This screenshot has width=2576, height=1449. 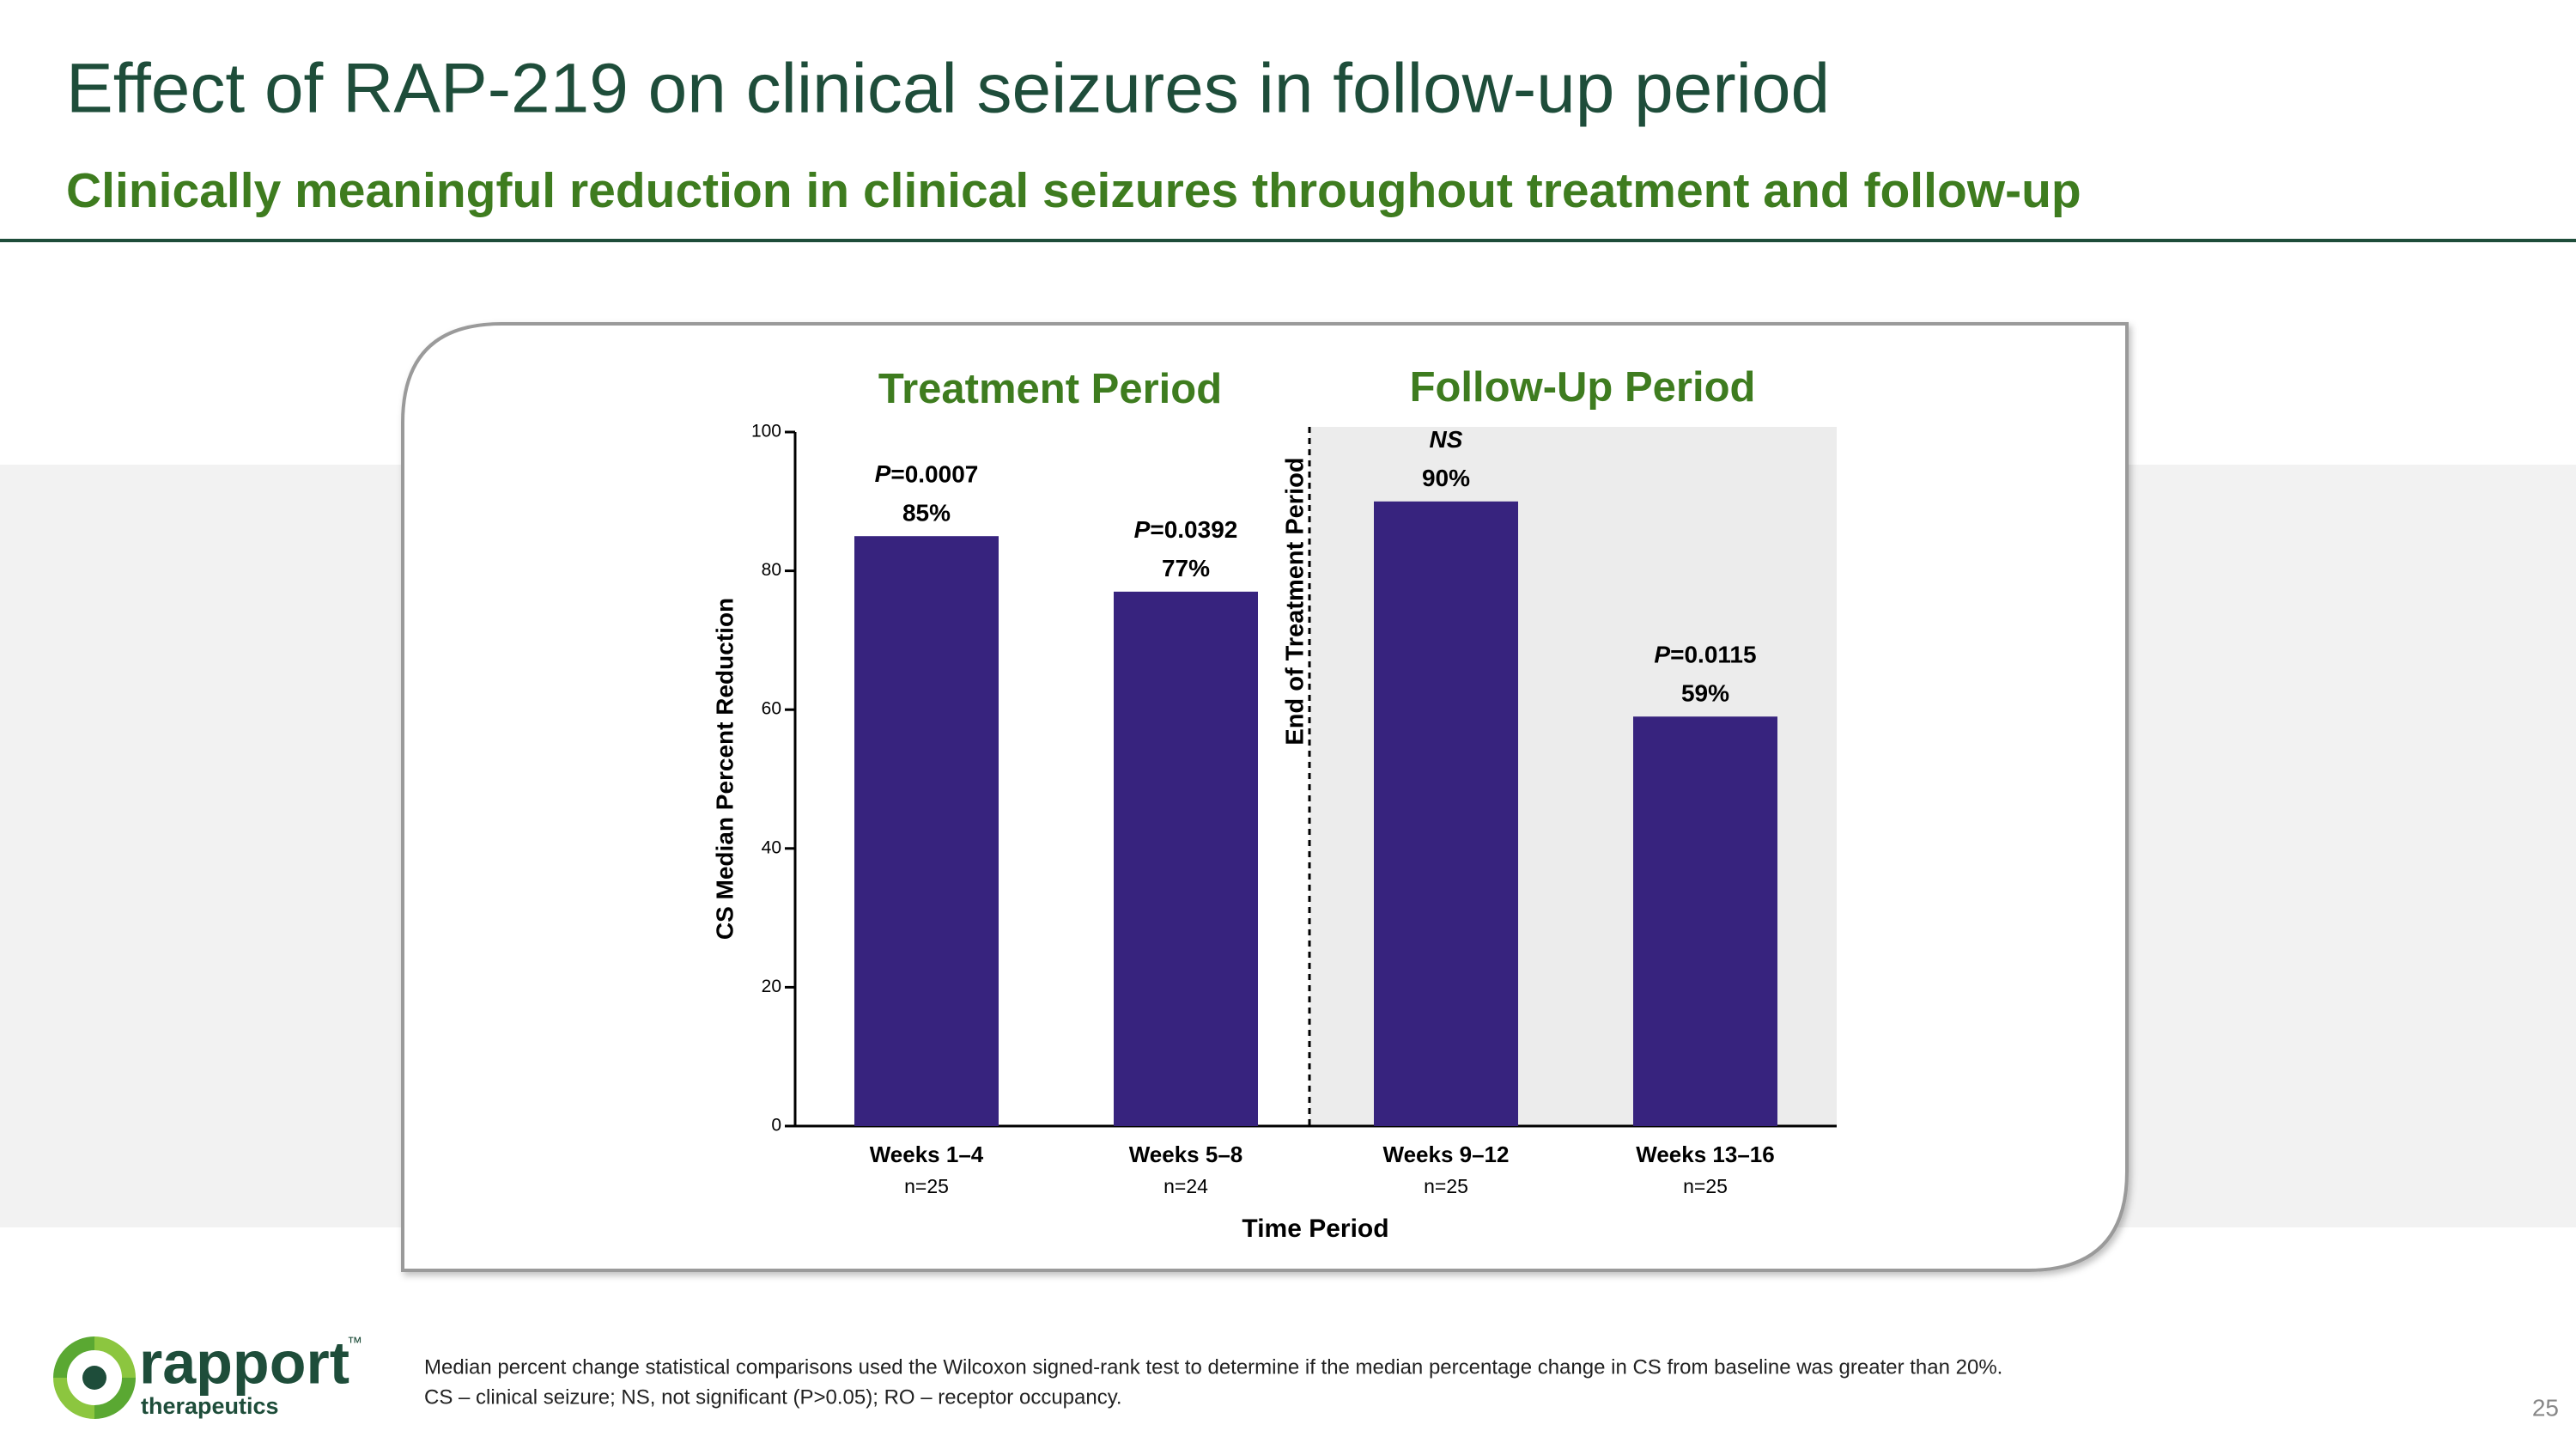 What do you see at coordinates (1705, 693) in the screenshot?
I see `value-label: 59%` at bounding box center [1705, 693].